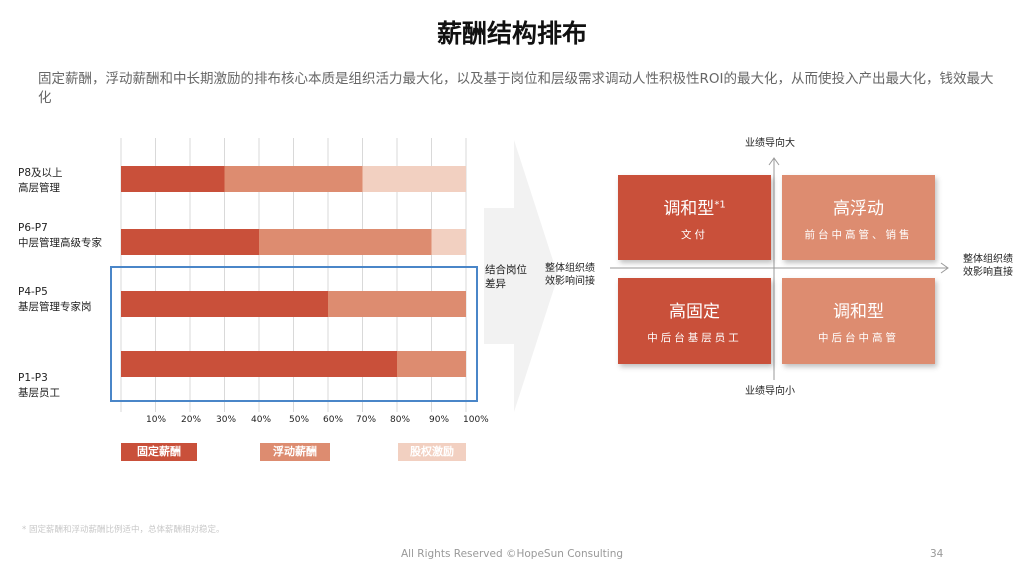 Image resolution: width=1024 pixels, height=576 pixels. I want to click on footnote: * 固定薪酬和浮动薪酬比例适中，总体薪酬相对稳定。, so click(123, 530).